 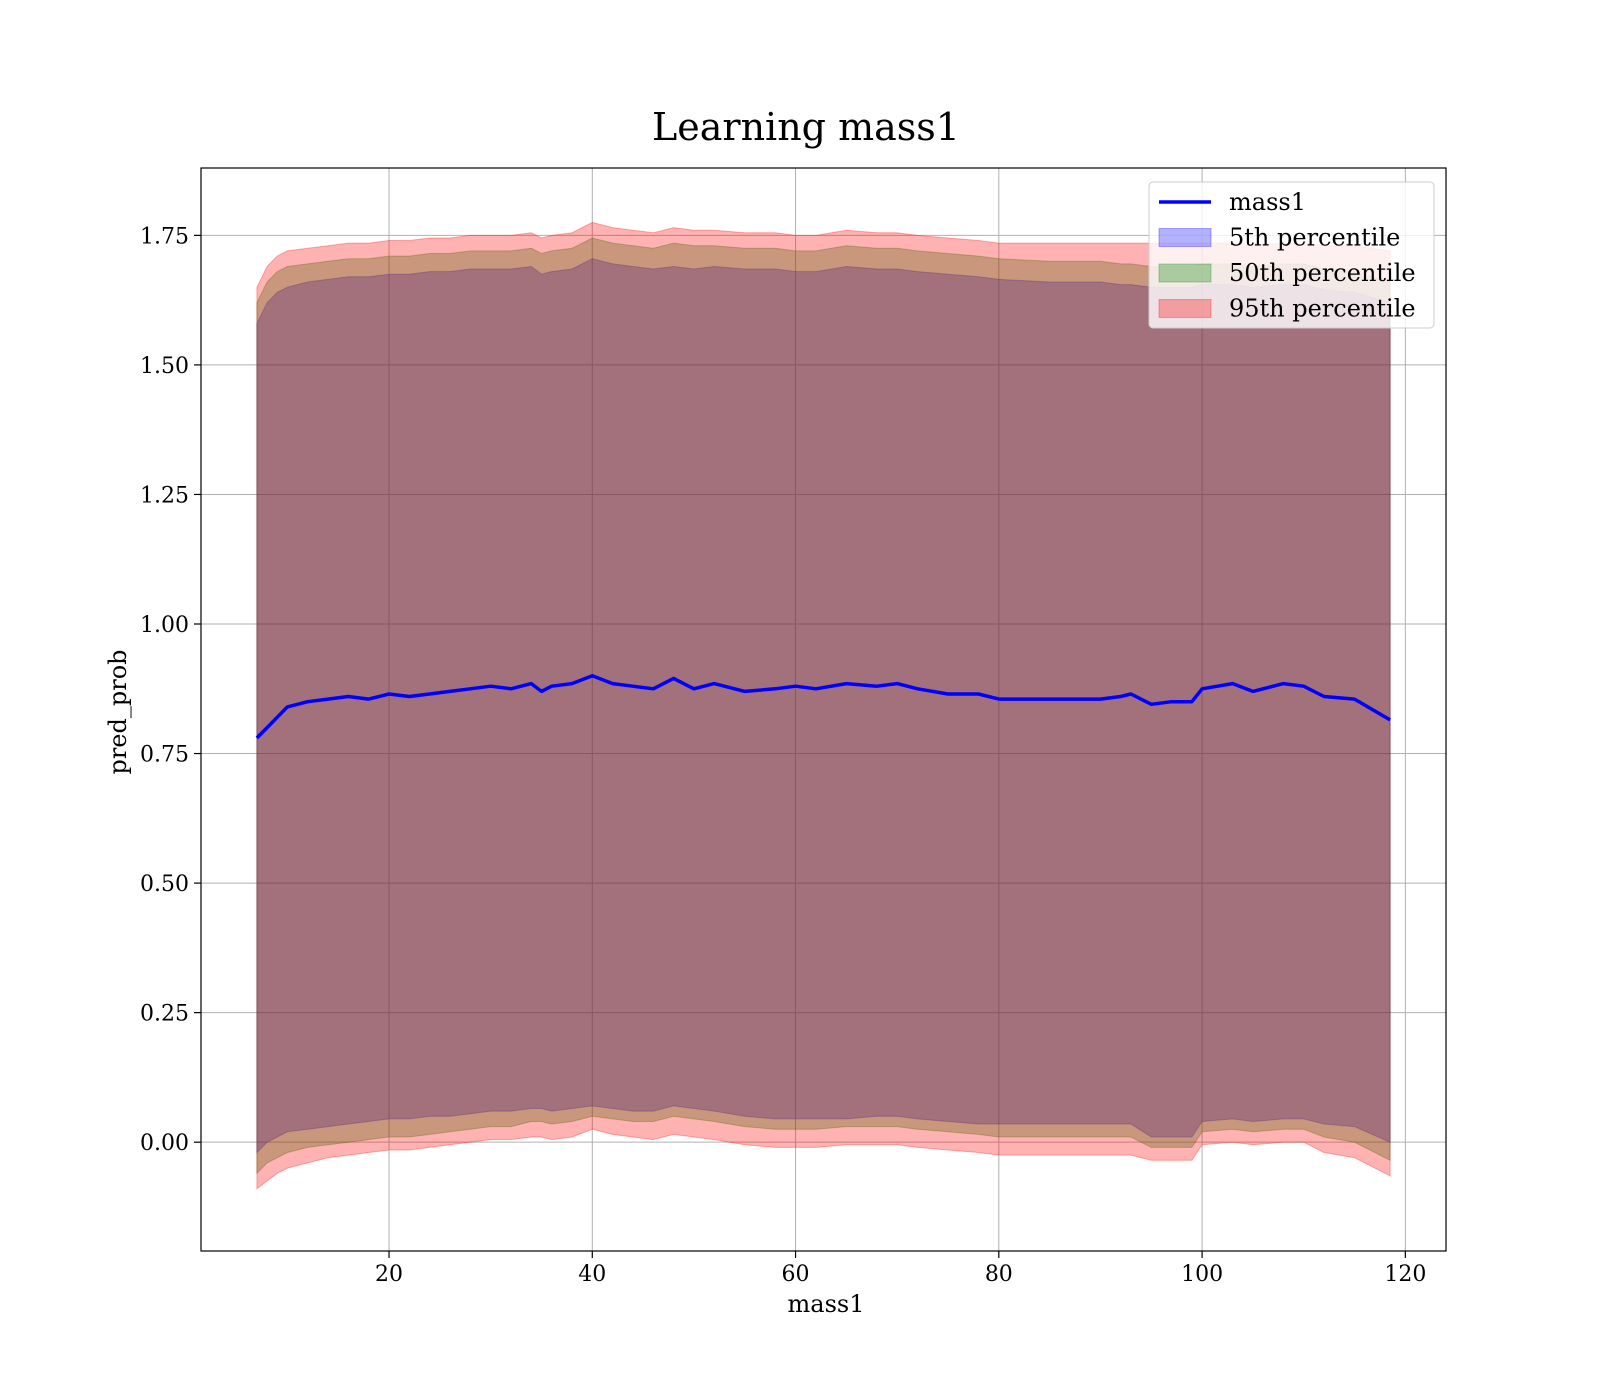 I want to click on y-tick-label: 0.25, so click(x=164, y=1014).